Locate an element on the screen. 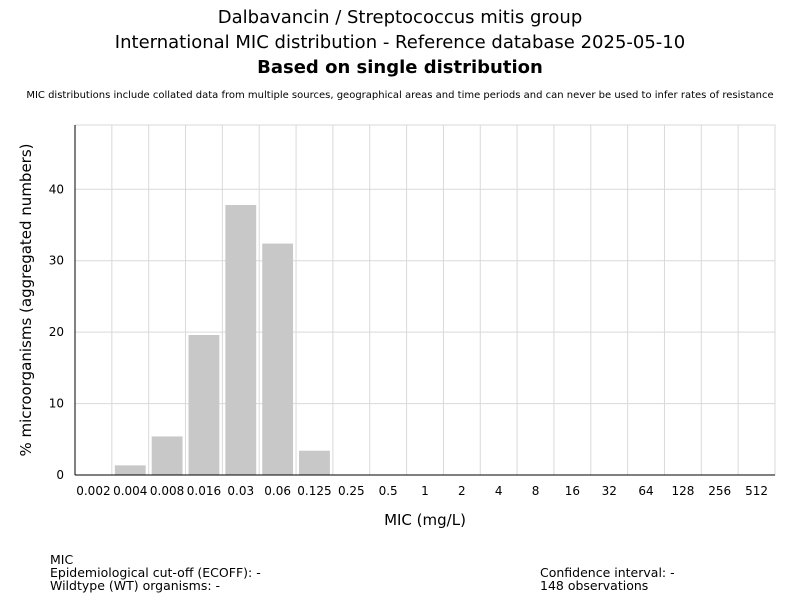  bar-0.008 is located at coordinates (167, 455).